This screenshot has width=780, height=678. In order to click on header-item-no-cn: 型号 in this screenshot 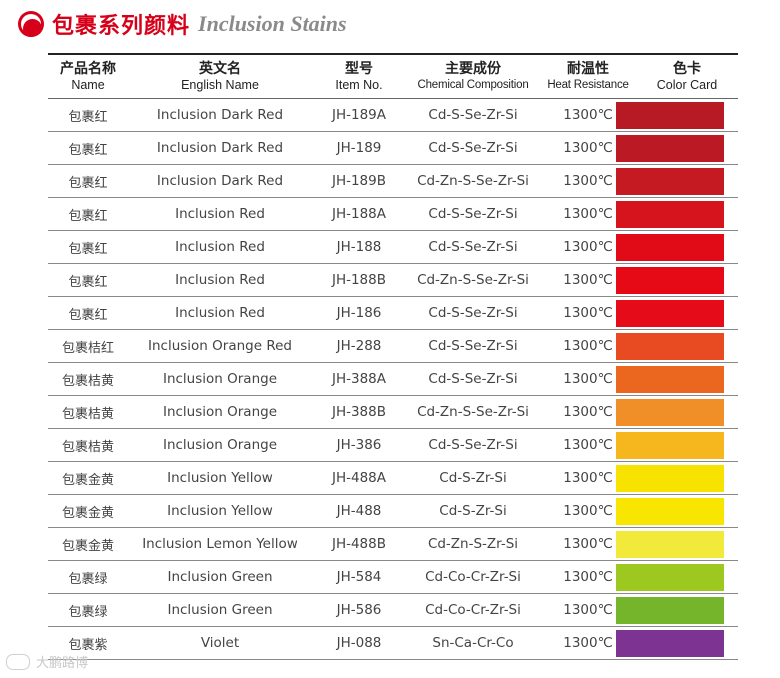, I will do `click(359, 68)`.